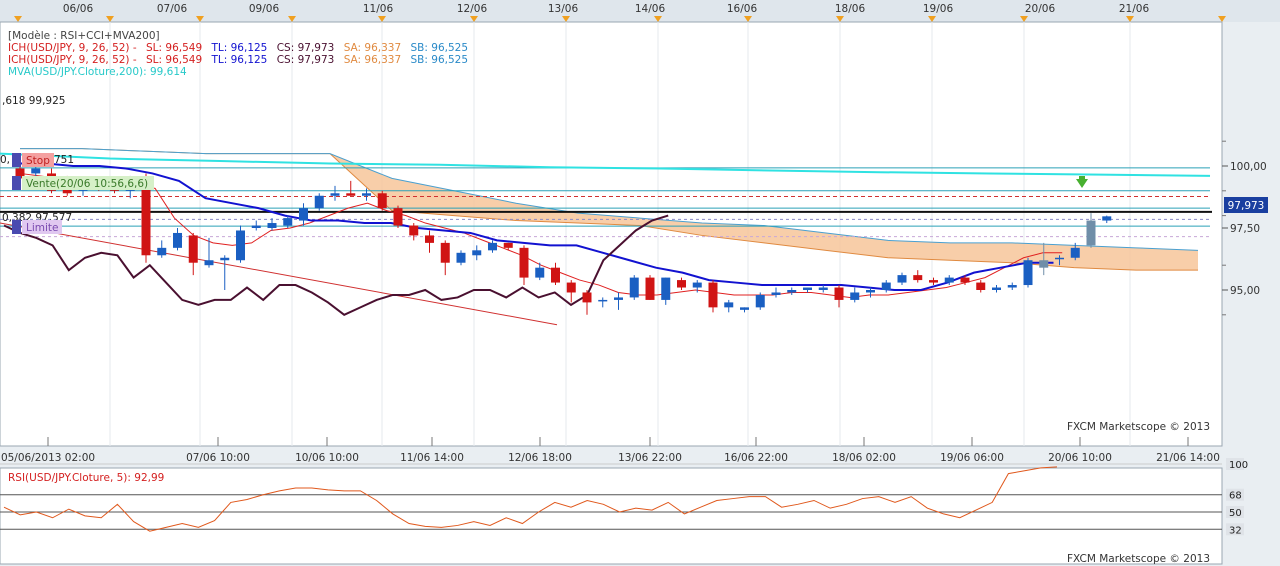 The width and height of the screenshot is (1280, 566). I want to click on sell-tag, so click(88, 183).